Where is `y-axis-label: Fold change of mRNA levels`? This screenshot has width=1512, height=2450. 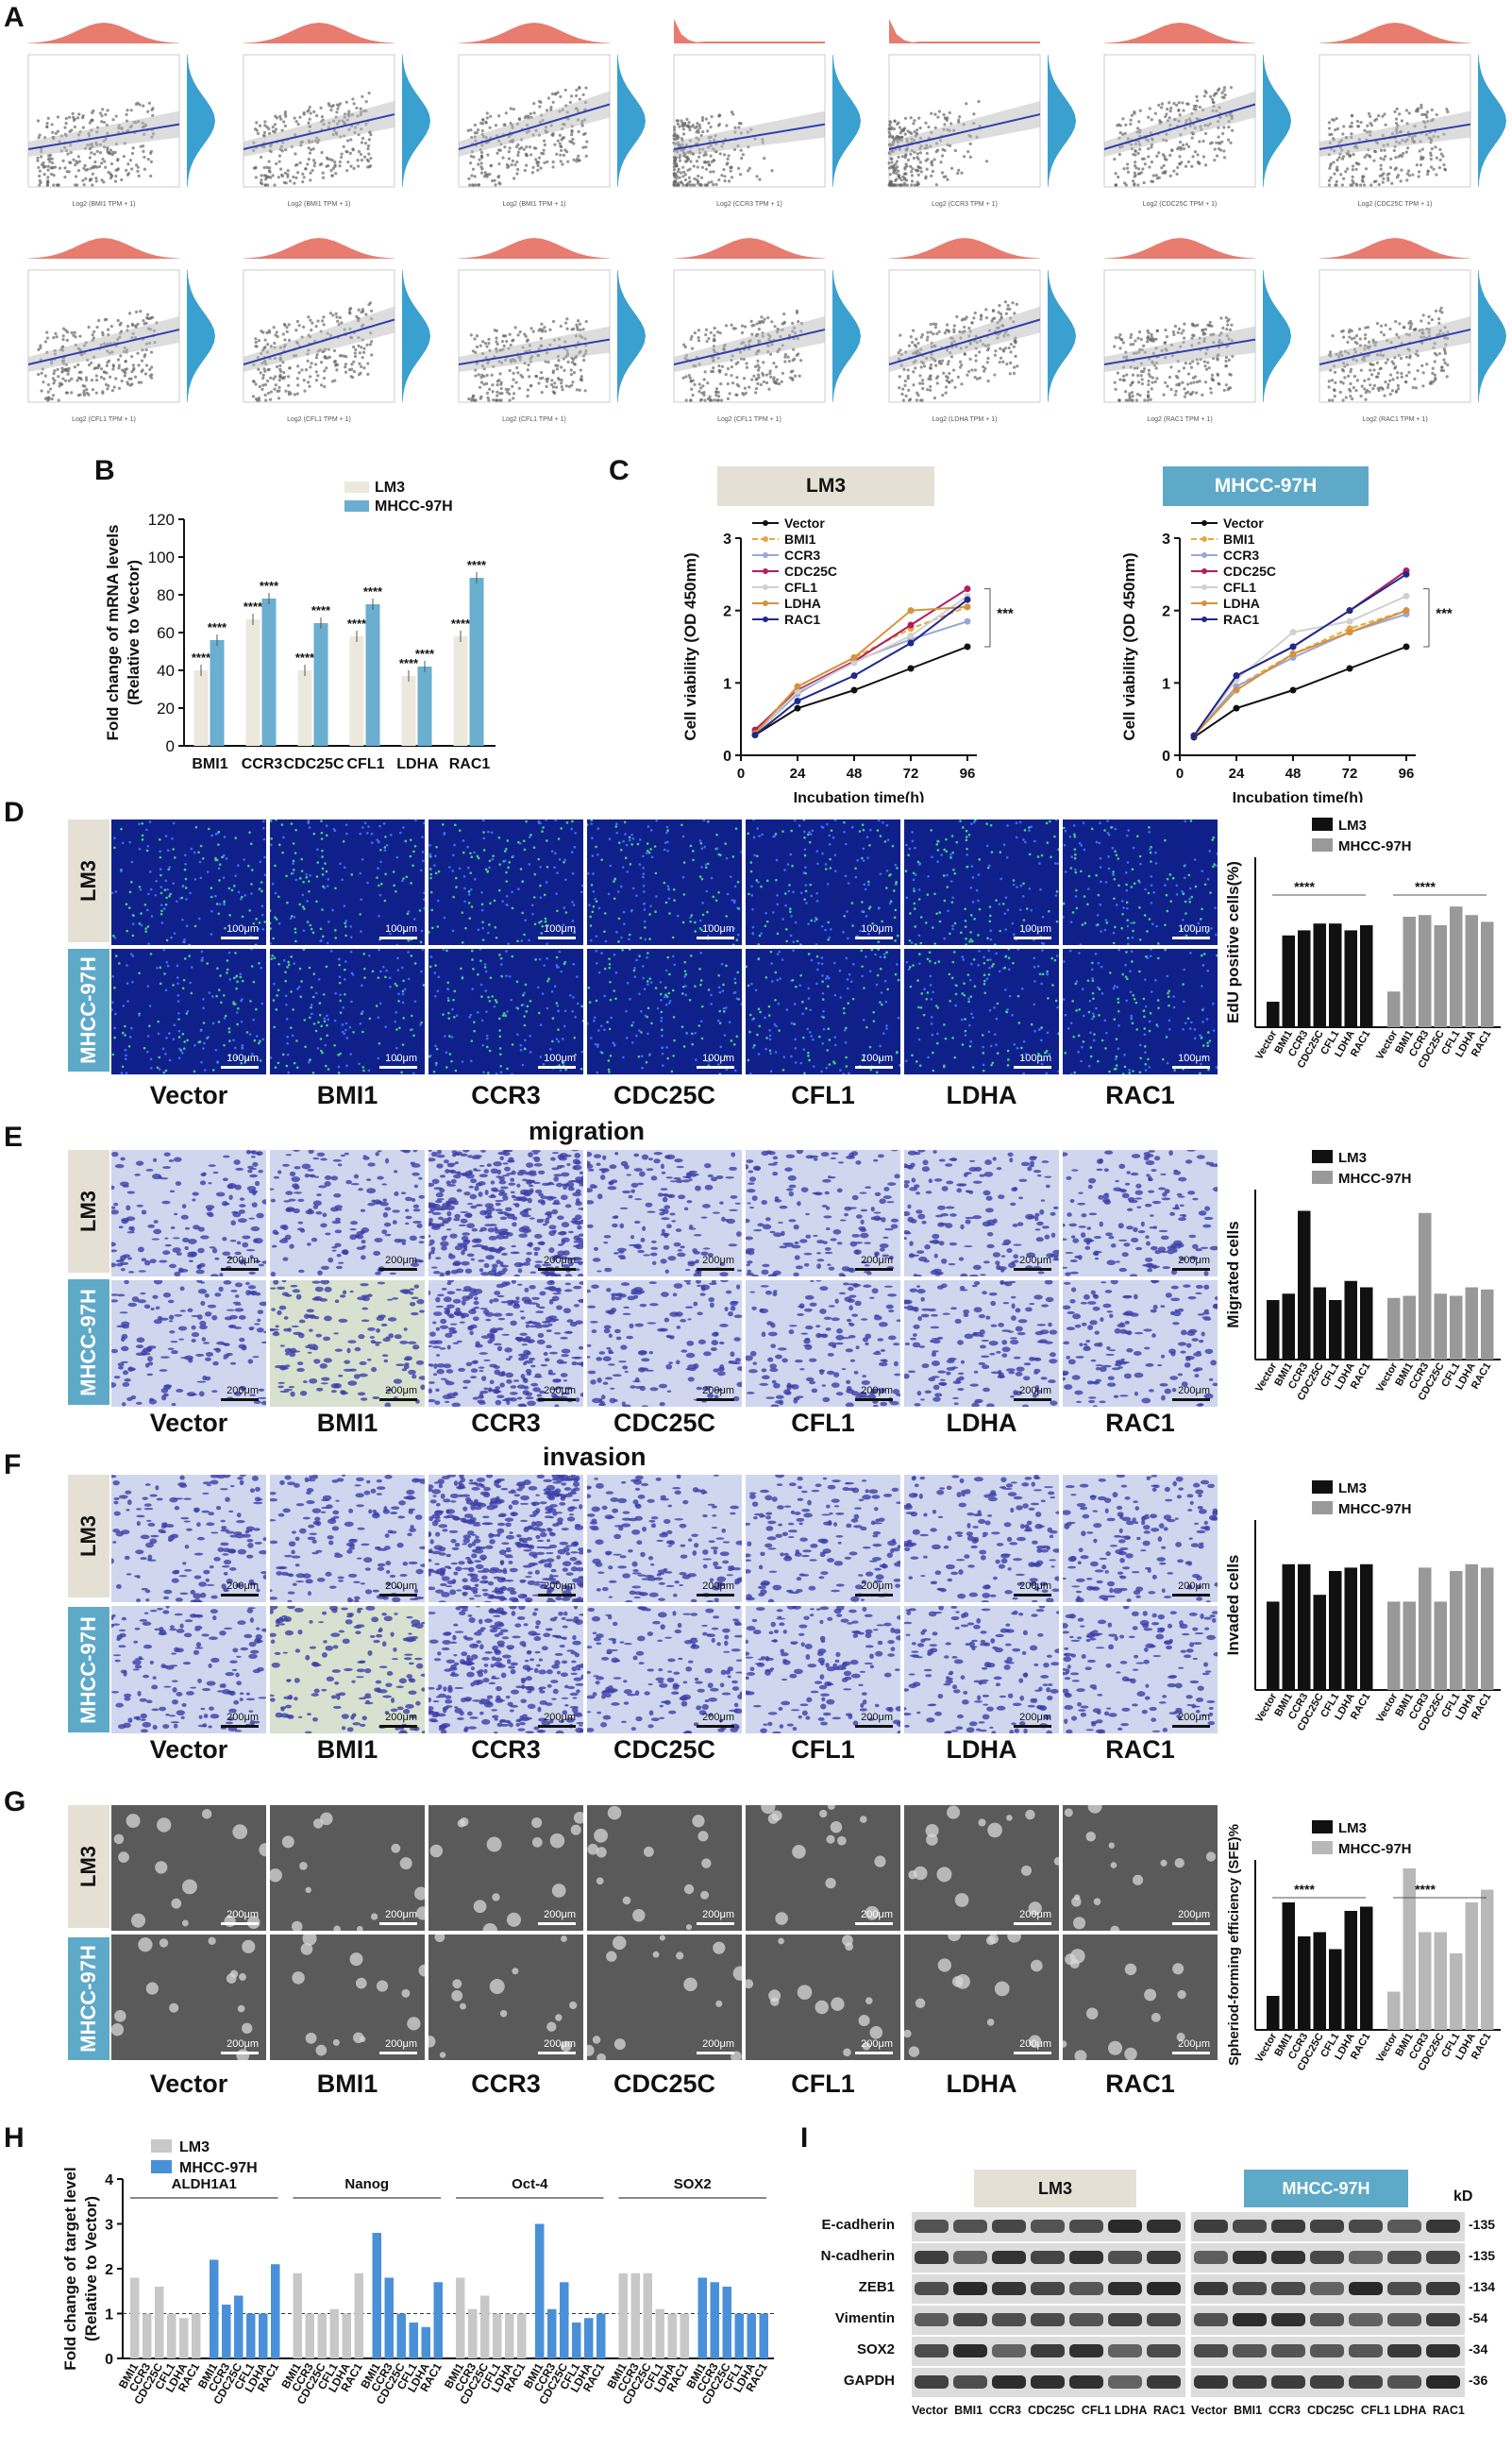
y-axis-label: Fold change of mRNA levels is located at coordinates (113, 633).